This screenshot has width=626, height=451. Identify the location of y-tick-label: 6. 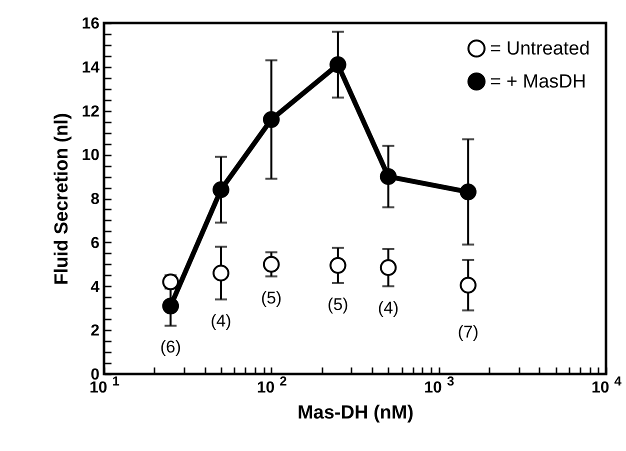
(95, 243).